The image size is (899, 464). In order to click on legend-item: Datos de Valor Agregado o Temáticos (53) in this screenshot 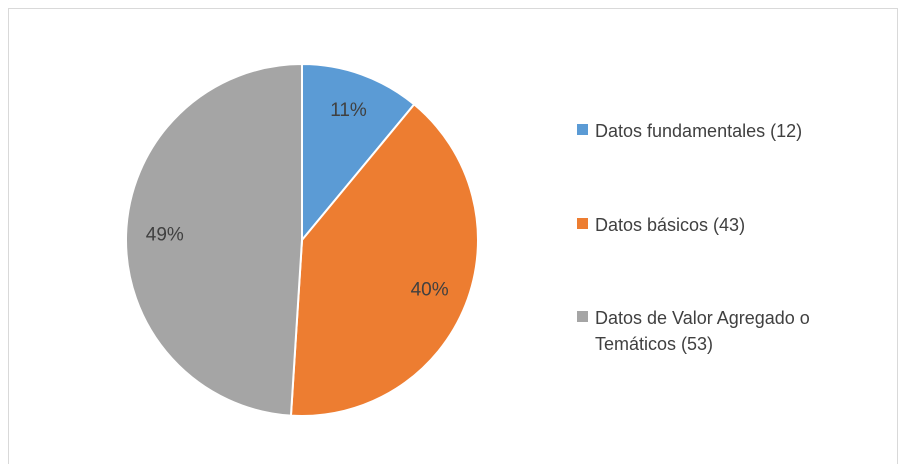, I will do `click(697, 331)`.